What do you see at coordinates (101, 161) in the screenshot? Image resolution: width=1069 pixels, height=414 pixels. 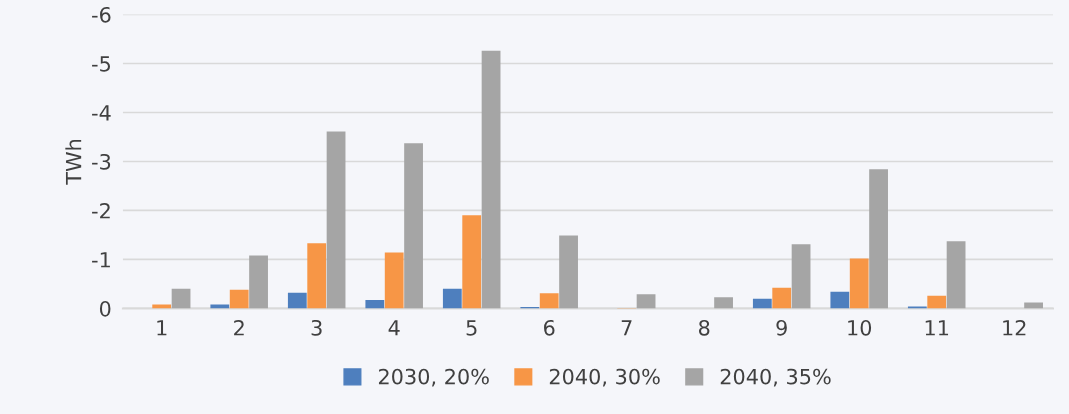 I see `y-tick-label: -3` at bounding box center [101, 161].